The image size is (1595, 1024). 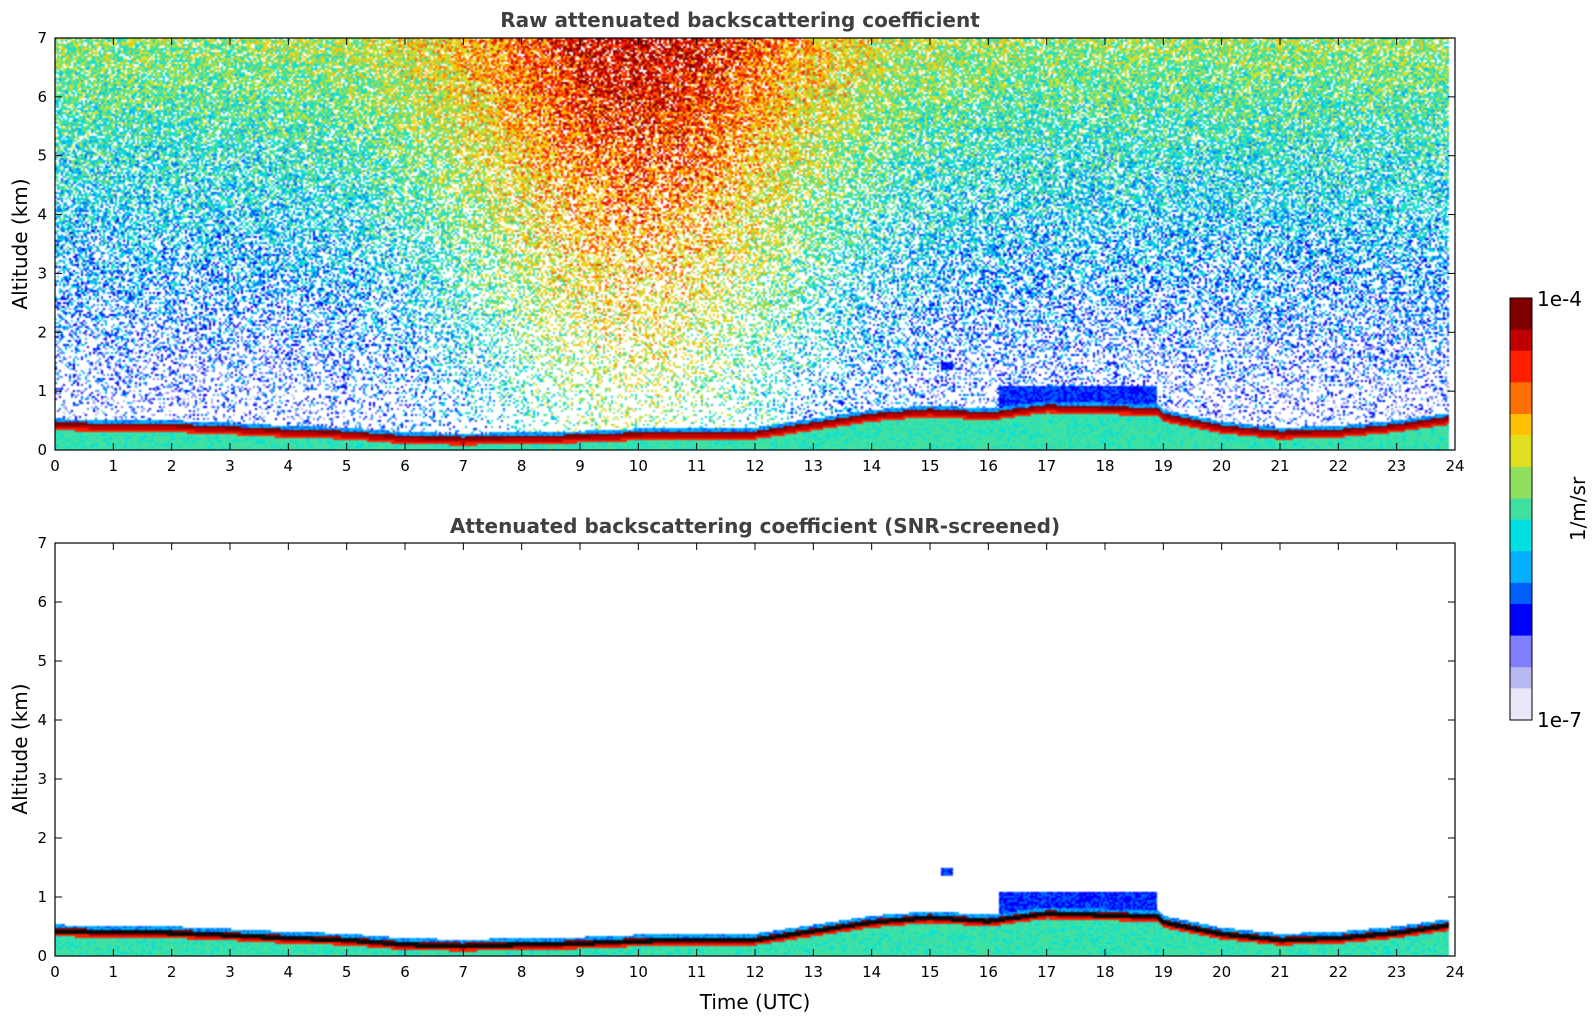 I want to click on colorbar-gradient, so click(x=1521, y=509).